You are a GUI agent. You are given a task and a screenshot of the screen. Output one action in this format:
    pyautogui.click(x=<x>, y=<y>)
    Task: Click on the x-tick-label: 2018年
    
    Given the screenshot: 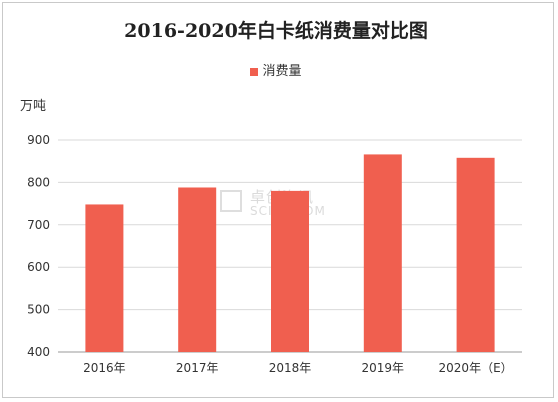 What is the action you would take?
    pyautogui.click(x=290, y=368)
    